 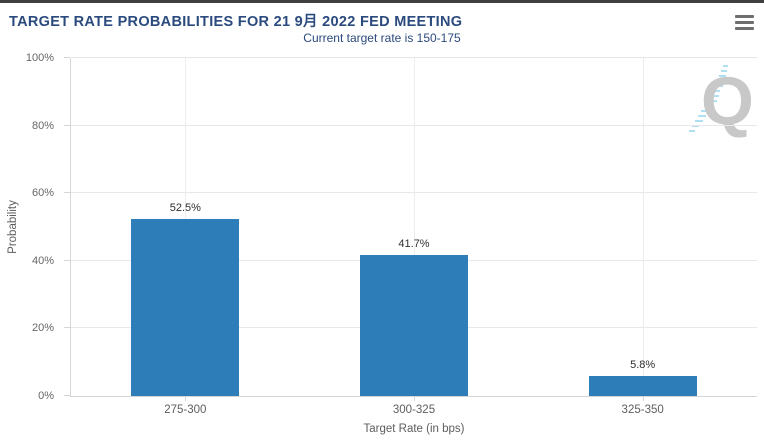 What do you see at coordinates (42, 260) in the screenshot?
I see `y-tick-label: 40%` at bounding box center [42, 260].